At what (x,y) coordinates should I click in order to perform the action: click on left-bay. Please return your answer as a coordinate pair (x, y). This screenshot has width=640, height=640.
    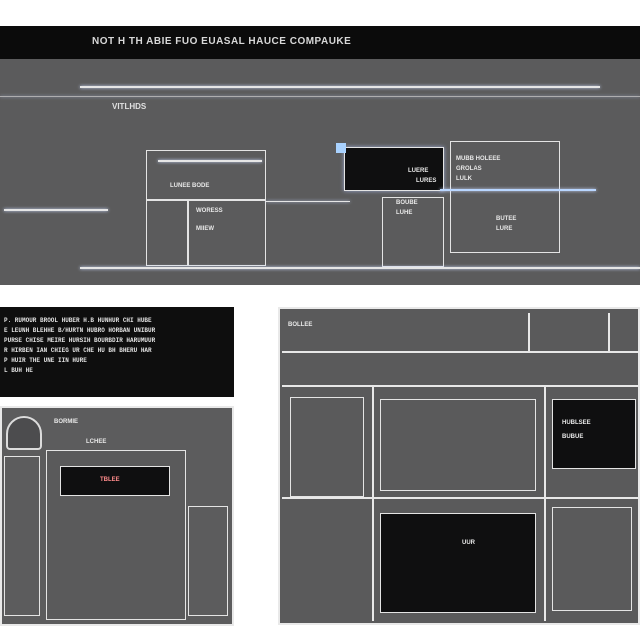
    Looking at the image, I should click on (327, 447).